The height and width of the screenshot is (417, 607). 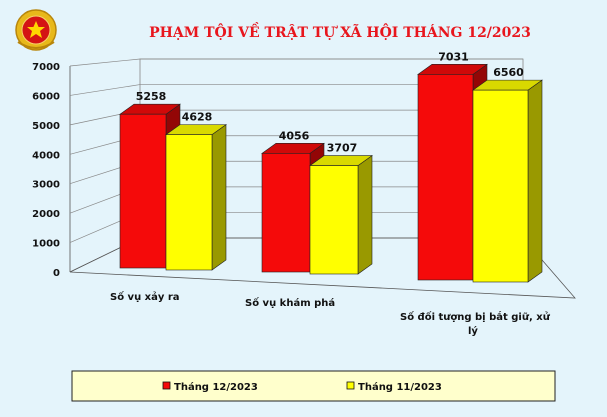 I want to click on x-tick-label: Số vụ khám phá, so click(x=290, y=302).